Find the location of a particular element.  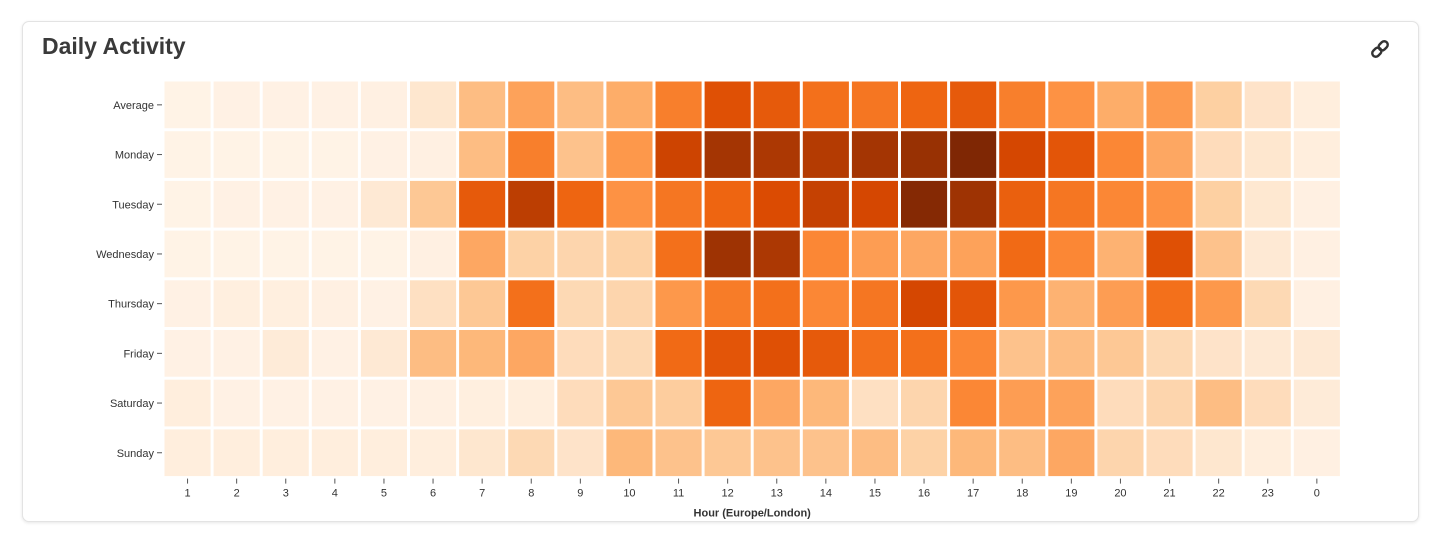

x-tick-label: 20 is located at coordinates (1120, 494).